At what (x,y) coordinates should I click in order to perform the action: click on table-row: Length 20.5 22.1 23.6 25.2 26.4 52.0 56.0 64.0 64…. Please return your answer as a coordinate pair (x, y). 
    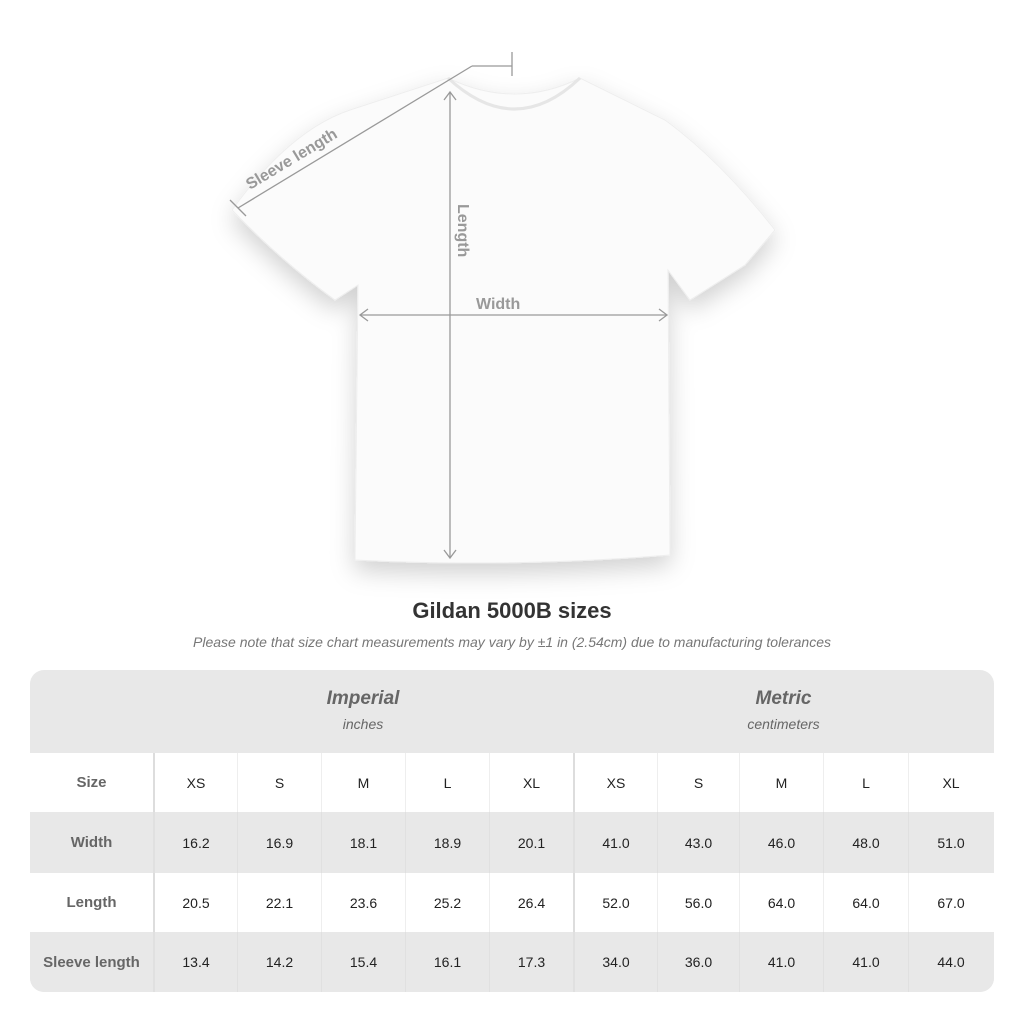
    Looking at the image, I should click on (512, 902).